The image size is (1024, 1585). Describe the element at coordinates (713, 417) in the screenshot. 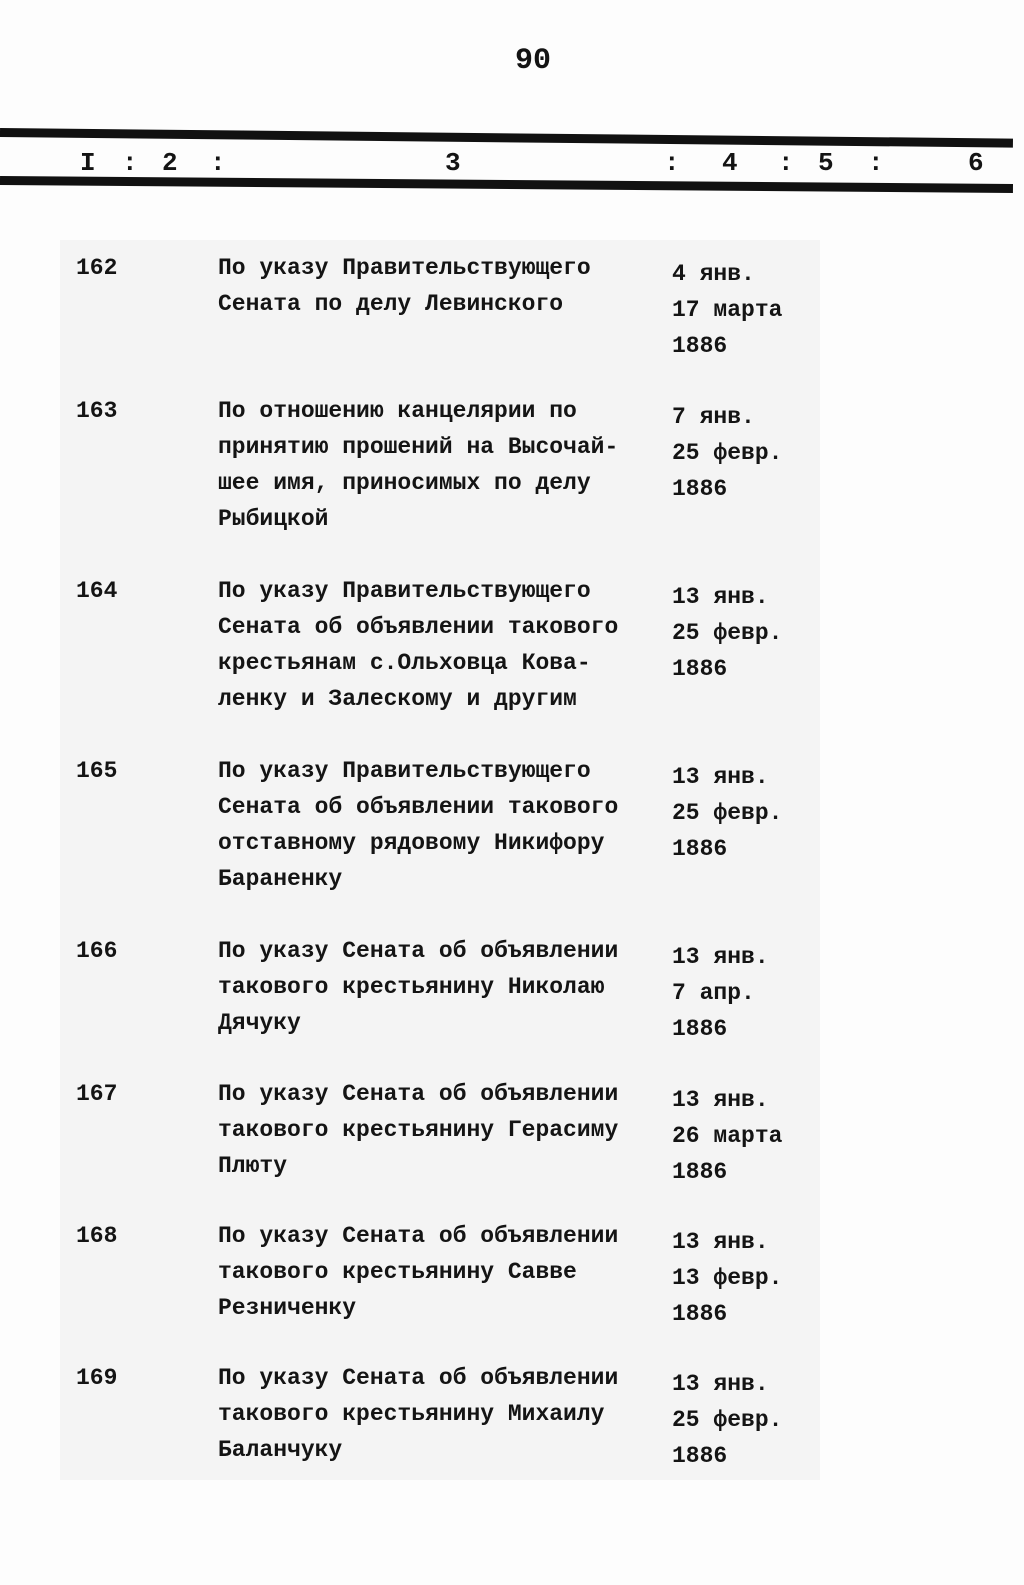

I see `date-line: 7 янв.` at that location.